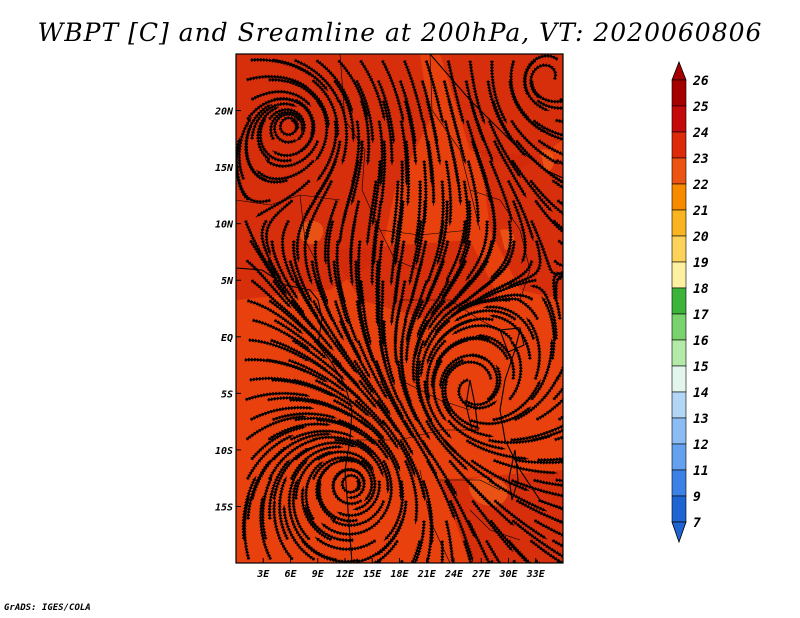 This screenshot has width=800, height=618. Describe the element at coordinates (345, 574) in the screenshot. I see `lon-tick-label: 12E` at that location.